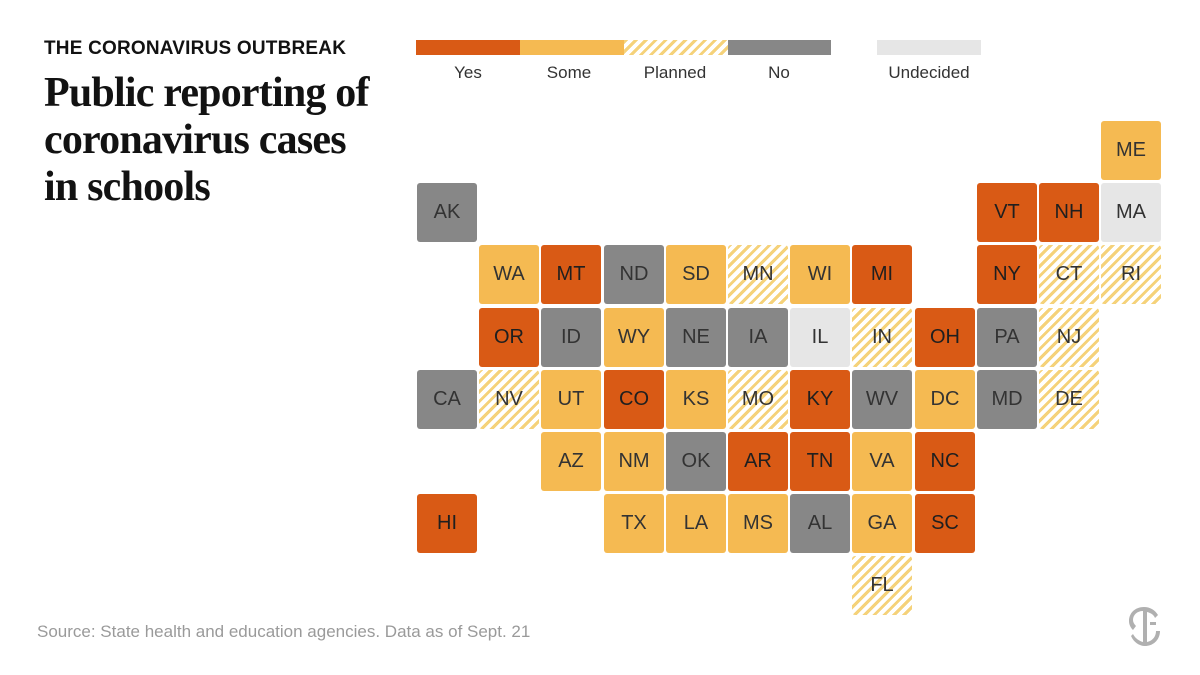 This screenshot has height=675, width=1200. Describe the element at coordinates (929, 47) in the screenshot. I see `legend-swatch-undecided` at that location.